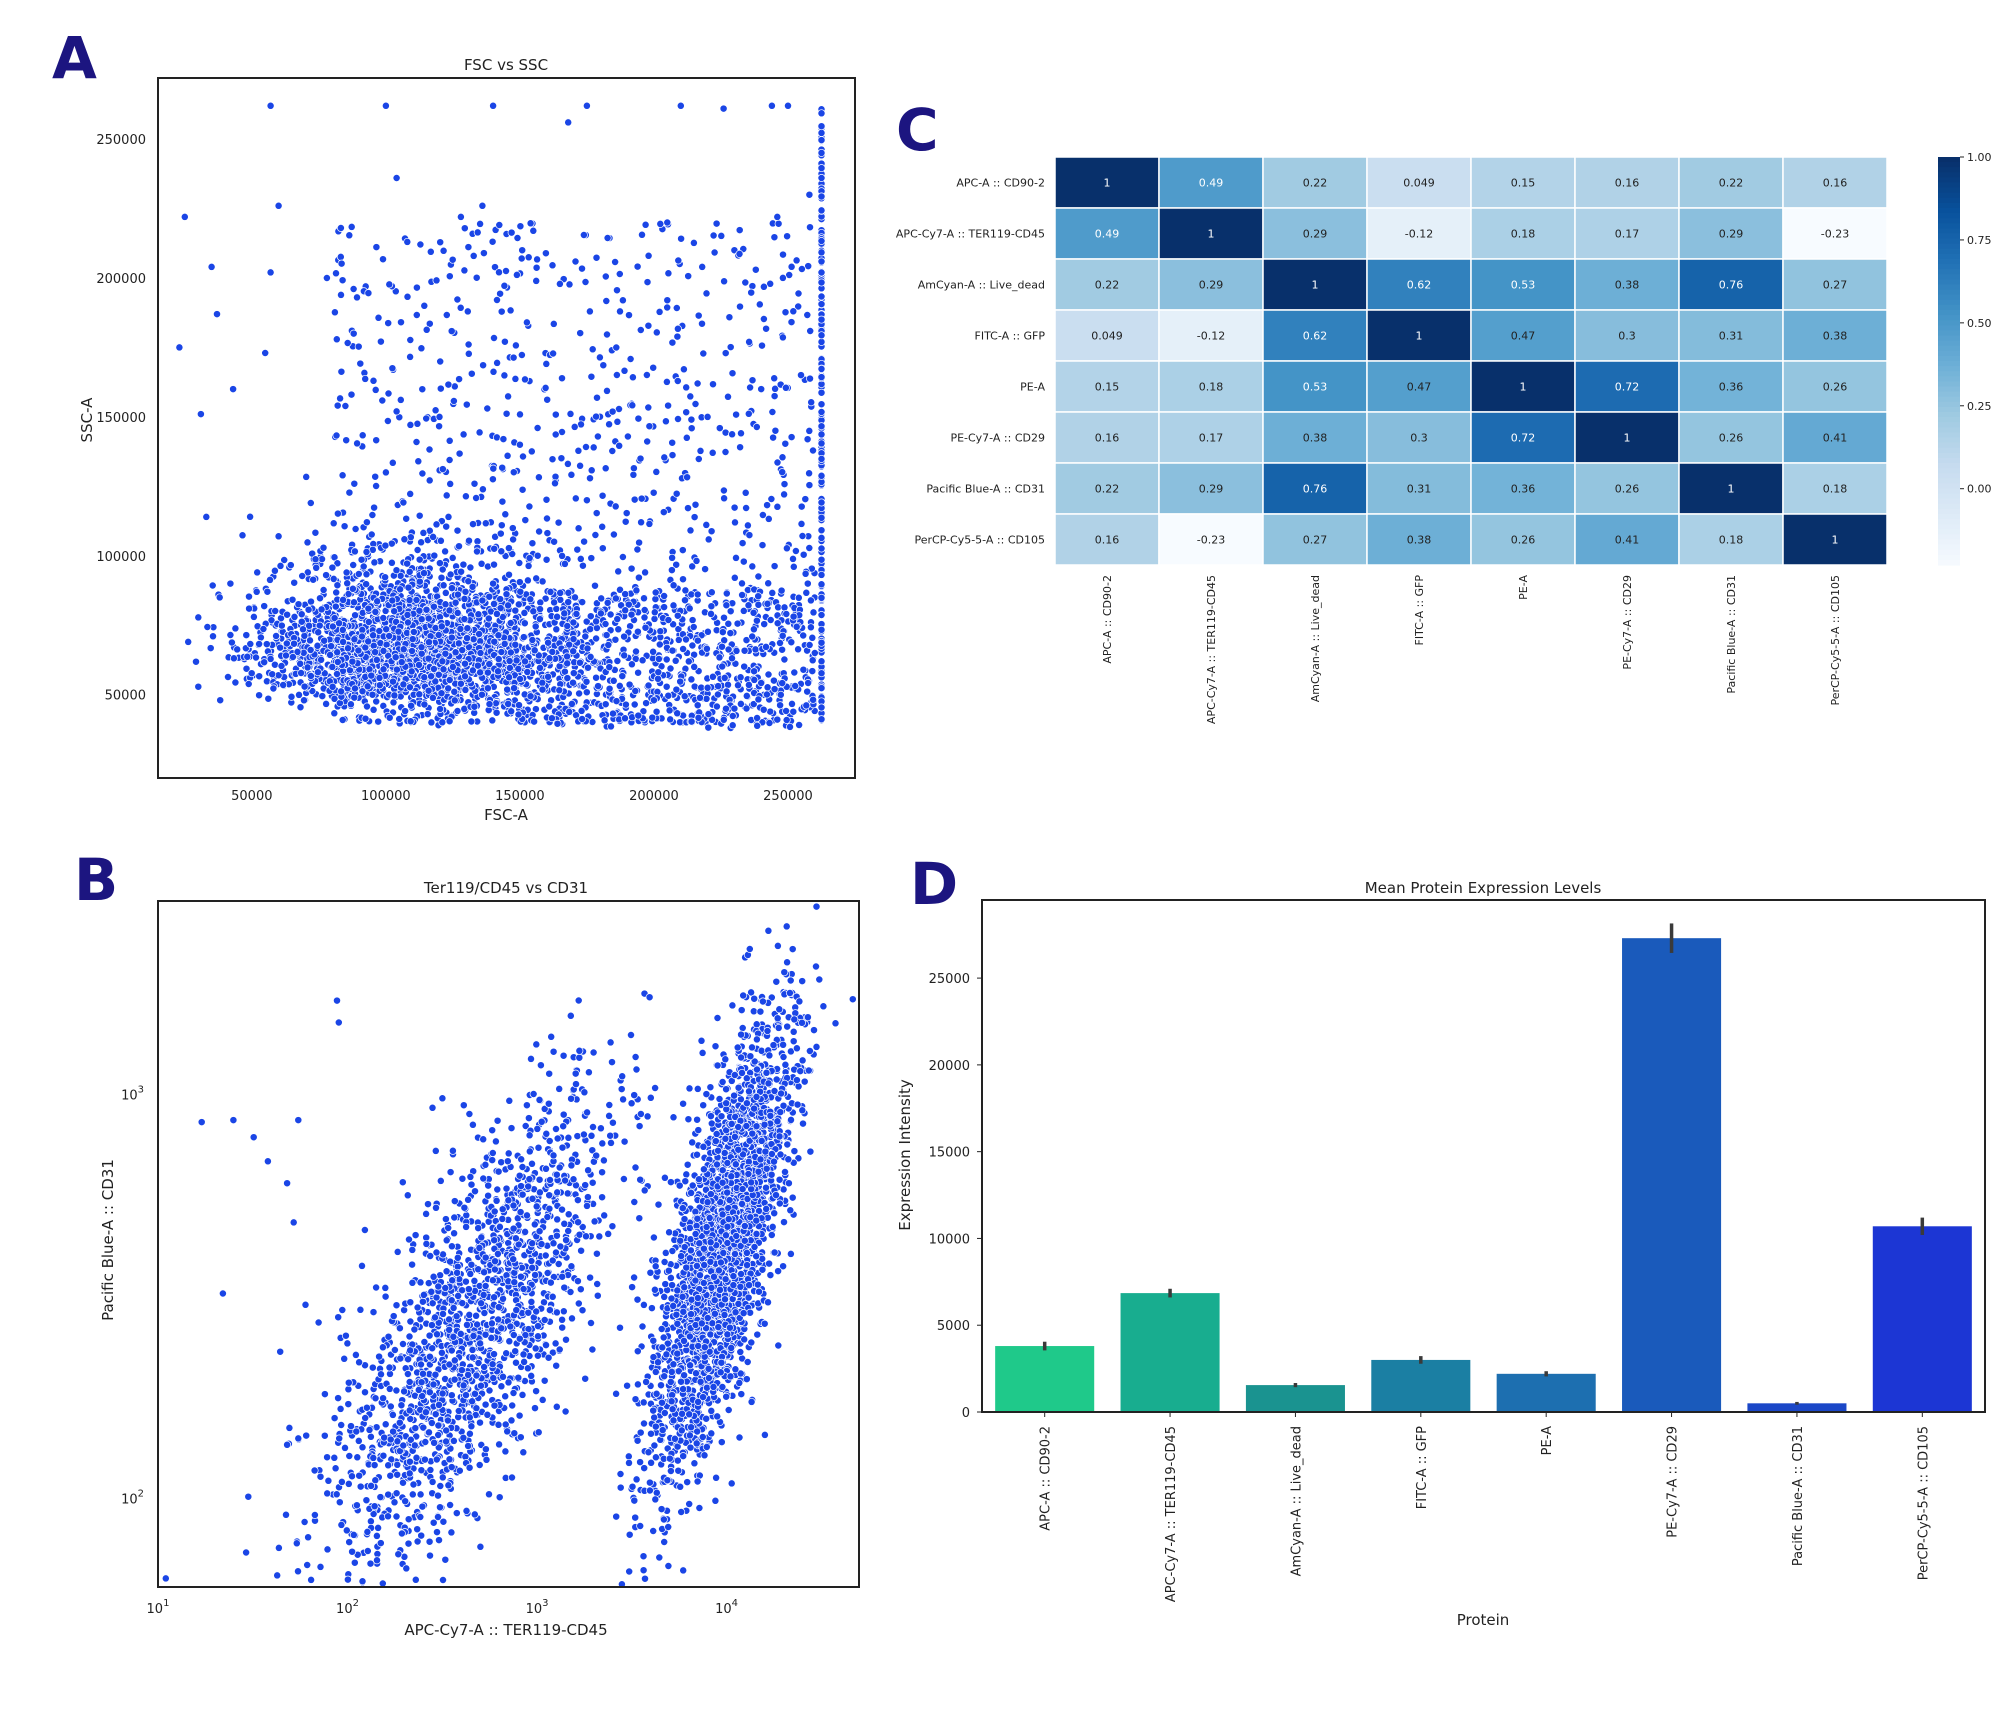 The width and height of the screenshot is (2000, 1720). I want to click on panel-a-xtick-label: 250000, so click(788, 796).